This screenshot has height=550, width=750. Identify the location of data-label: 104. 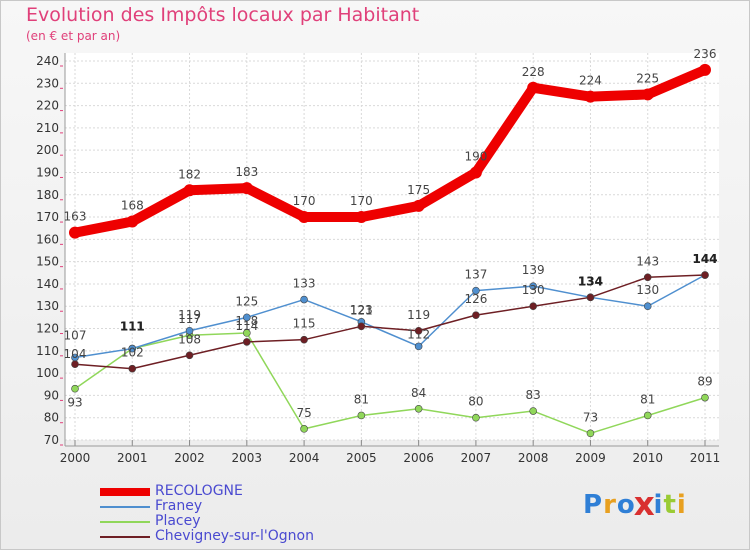
(75, 354).